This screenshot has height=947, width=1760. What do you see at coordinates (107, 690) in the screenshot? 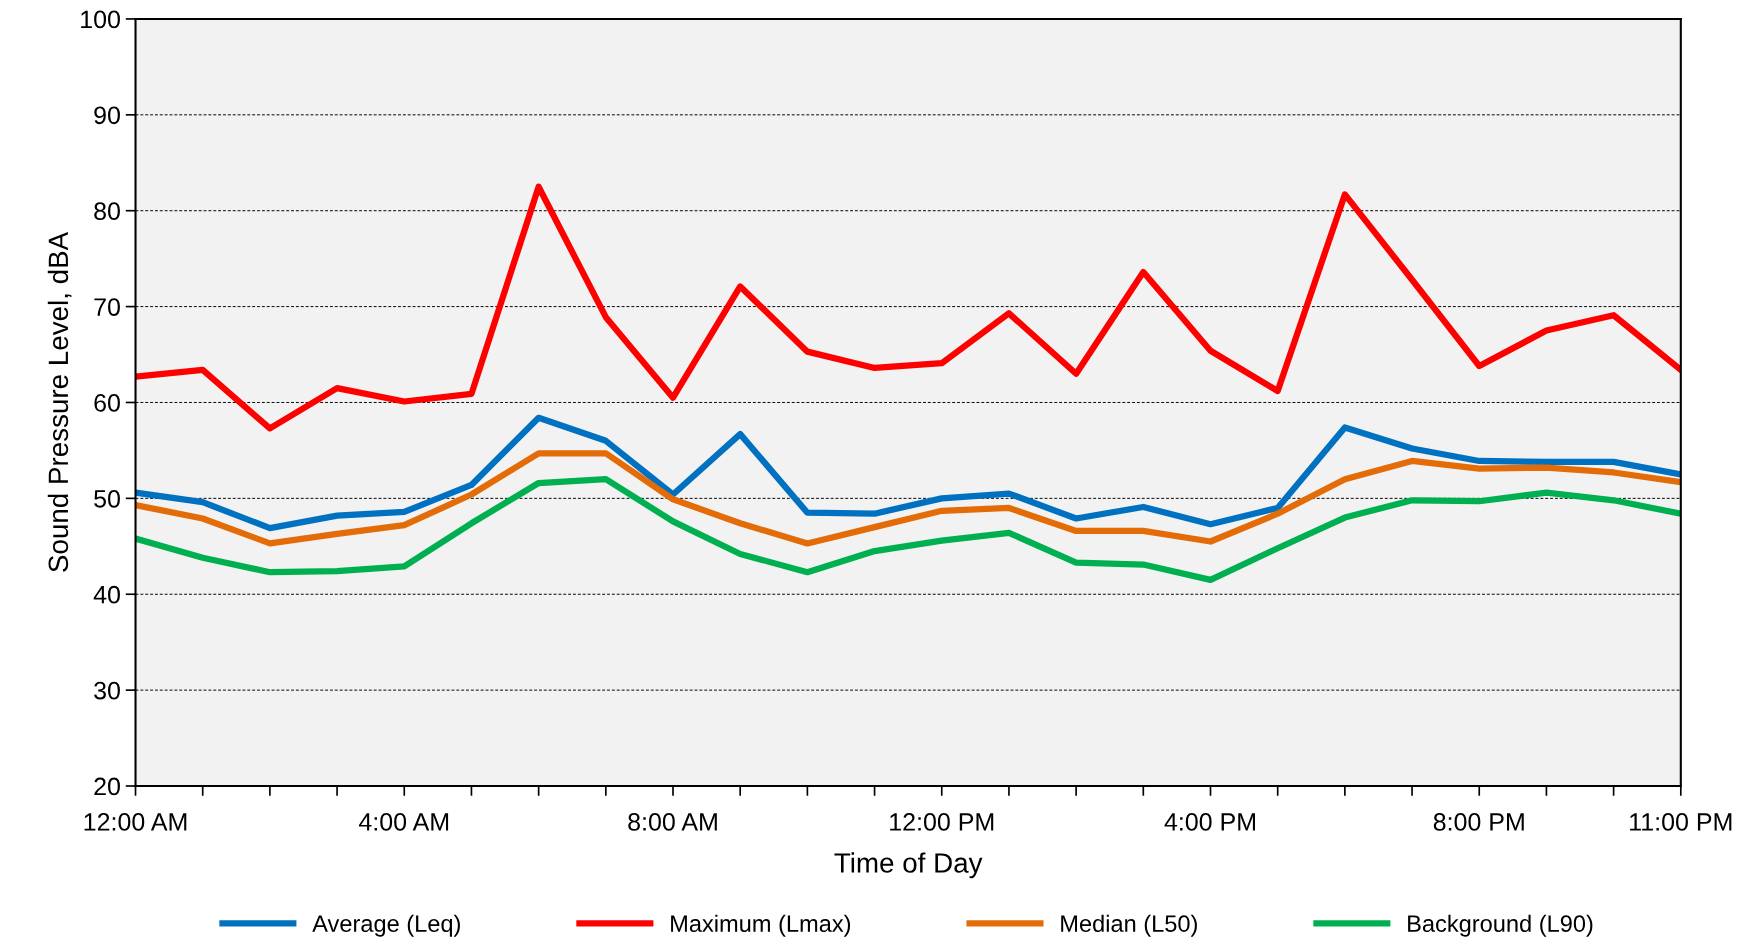
I see `y-tick-label: 30` at bounding box center [107, 690].